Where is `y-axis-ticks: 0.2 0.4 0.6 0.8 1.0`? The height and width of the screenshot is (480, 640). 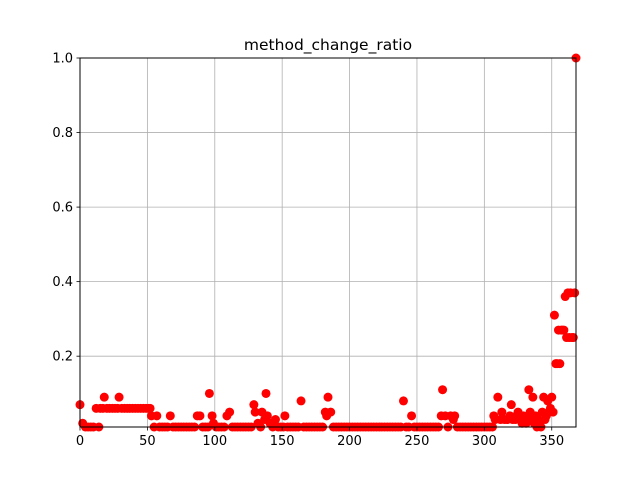
y-axis-ticks: 0.2 0.4 0.6 0.8 1.0 is located at coordinates (66, 208).